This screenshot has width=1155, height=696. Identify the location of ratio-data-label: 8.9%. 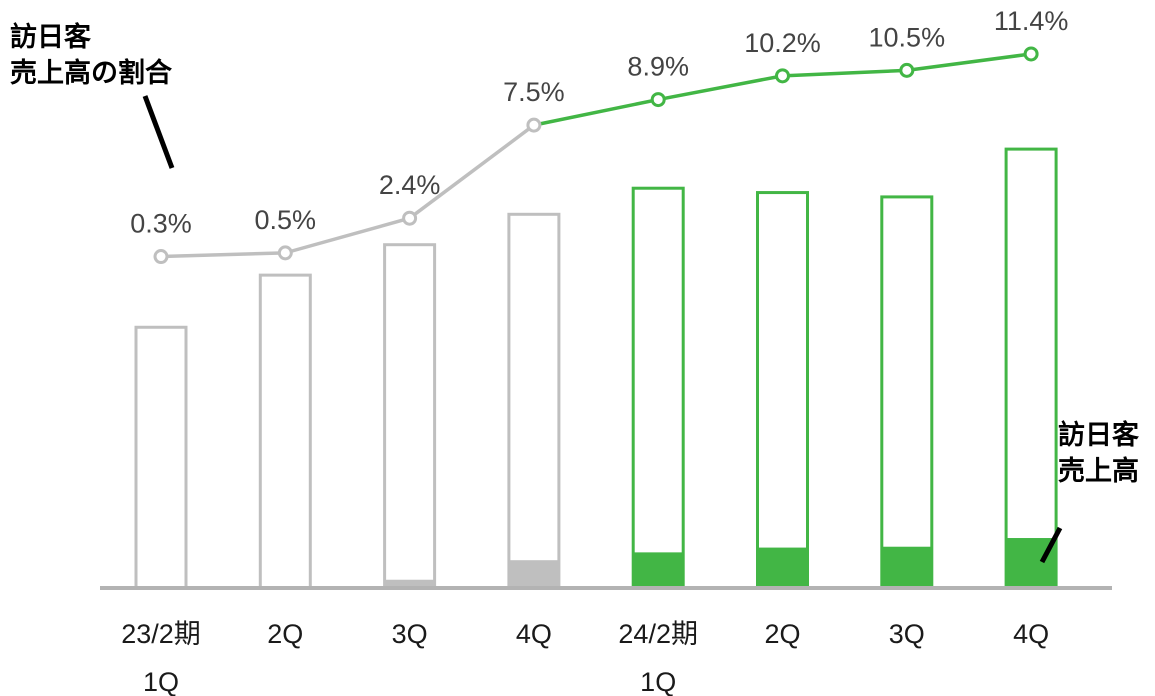
(658, 67).